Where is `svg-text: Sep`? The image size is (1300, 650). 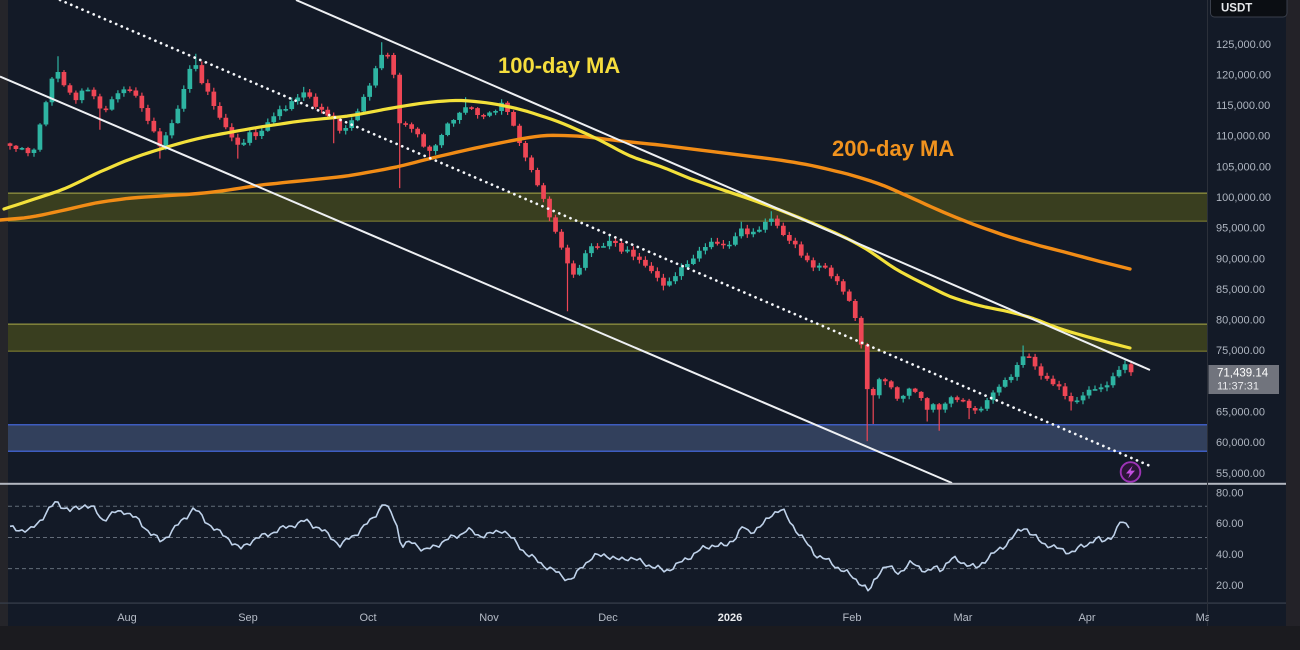
svg-text: Sep is located at coordinates (248, 618).